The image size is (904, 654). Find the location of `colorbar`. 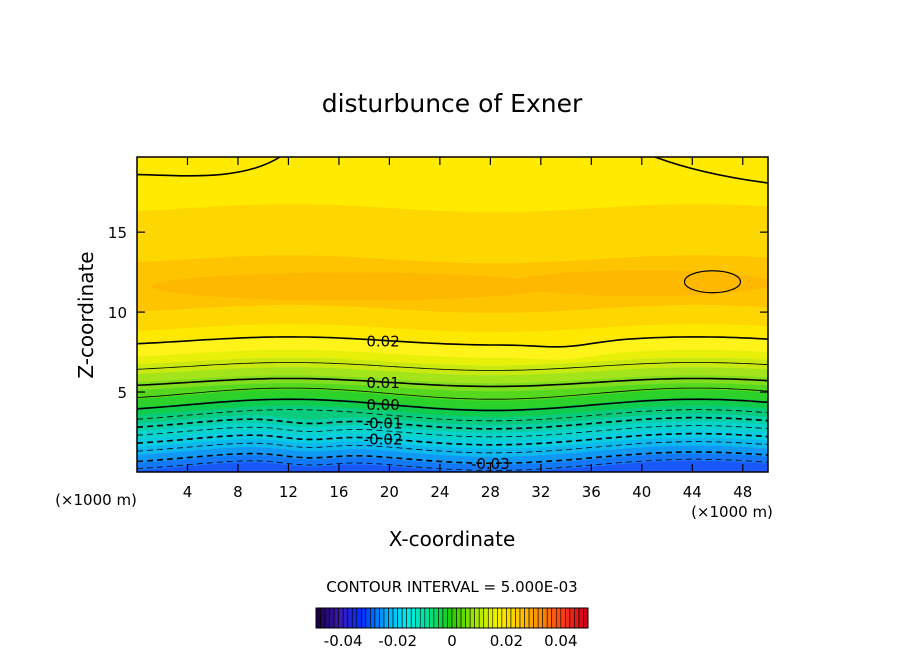

colorbar is located at coordinates (452, 618).